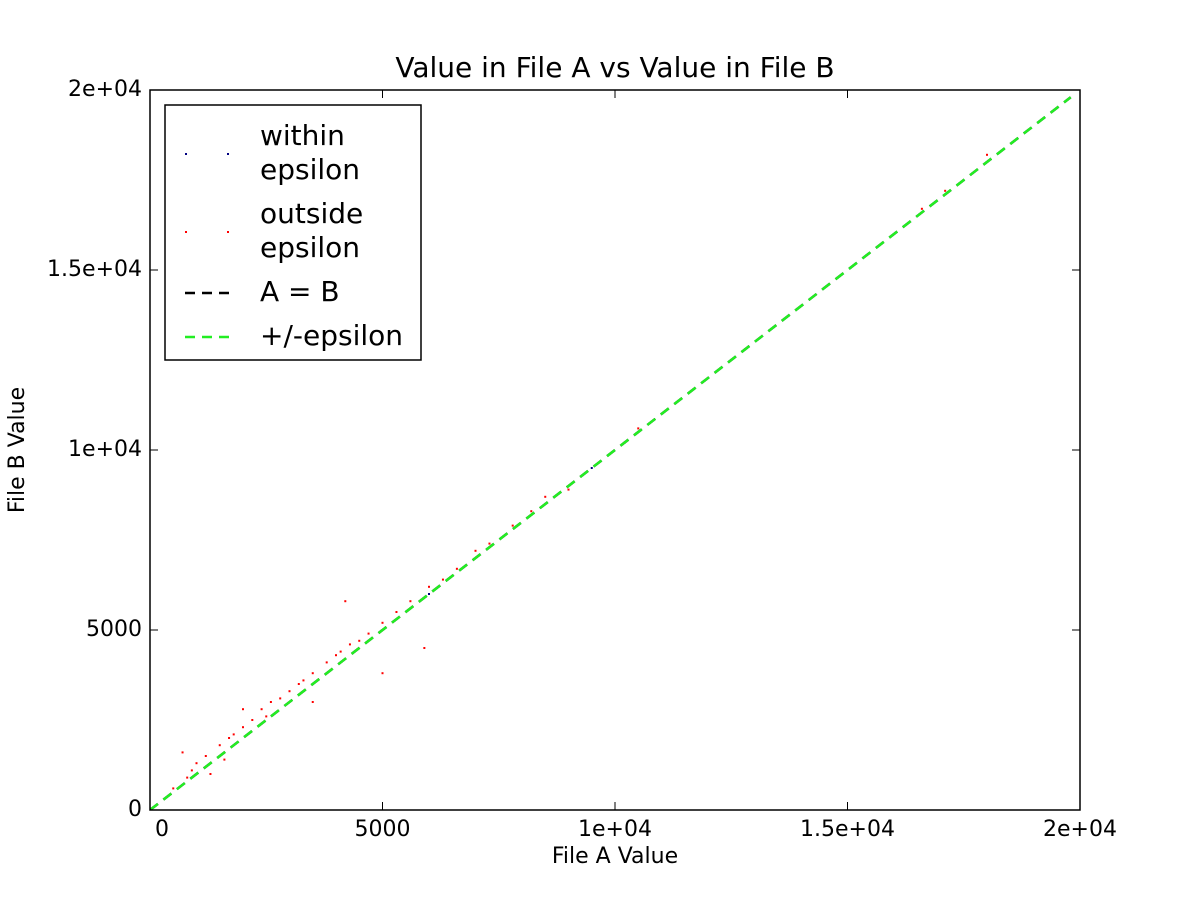 The image size is (1200, 900). Describe the element at coordinates (105, 89) in the screenshot. I see `y-tick-label: 2e+04` at that location.